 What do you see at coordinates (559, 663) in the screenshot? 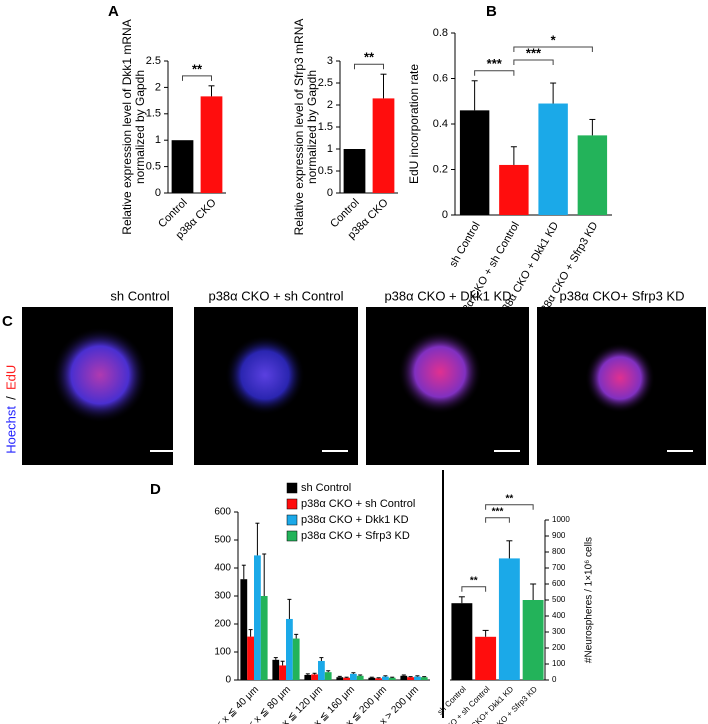
I see `y-tick-label: 100` at bounding box center [559, 663].